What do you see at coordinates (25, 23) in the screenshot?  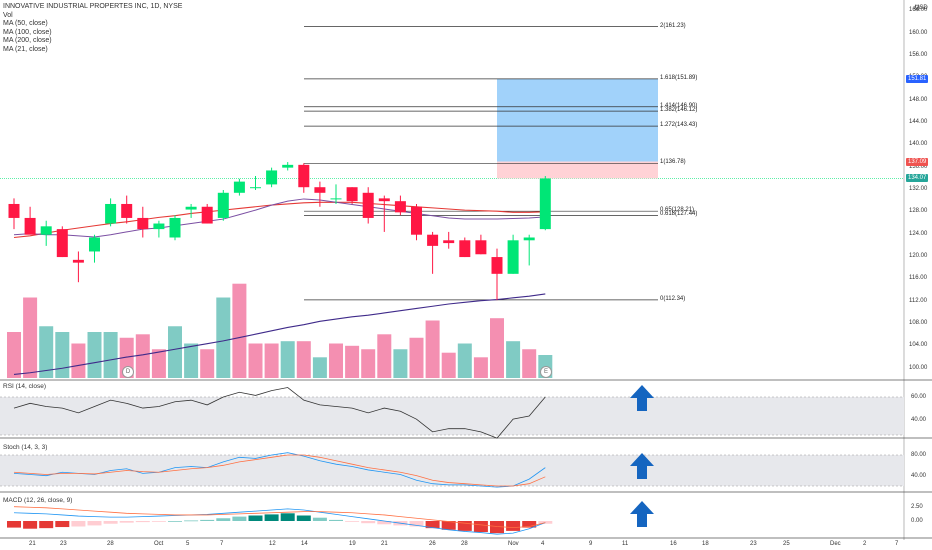 I see `legend-ma50: MA (50, close)` at bounding box center [25, 23].